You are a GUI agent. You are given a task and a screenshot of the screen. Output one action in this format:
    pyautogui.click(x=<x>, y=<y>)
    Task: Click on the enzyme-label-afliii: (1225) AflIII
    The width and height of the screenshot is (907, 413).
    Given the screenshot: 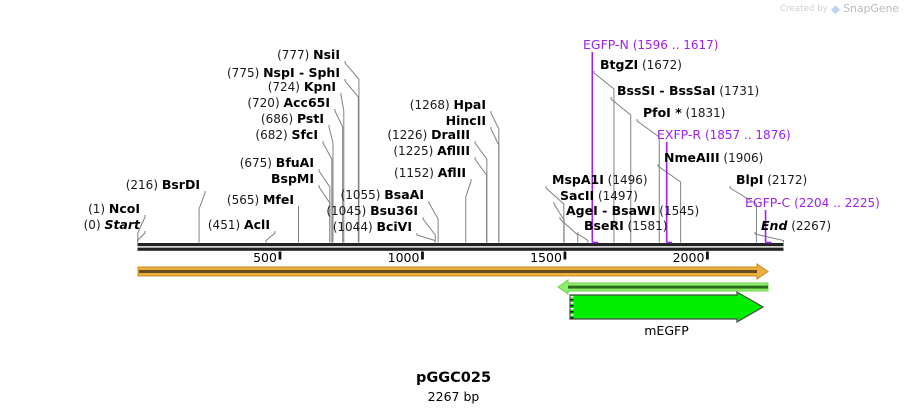 What is the action you would take?
    pyautogui.click(x=431, y=151)
    